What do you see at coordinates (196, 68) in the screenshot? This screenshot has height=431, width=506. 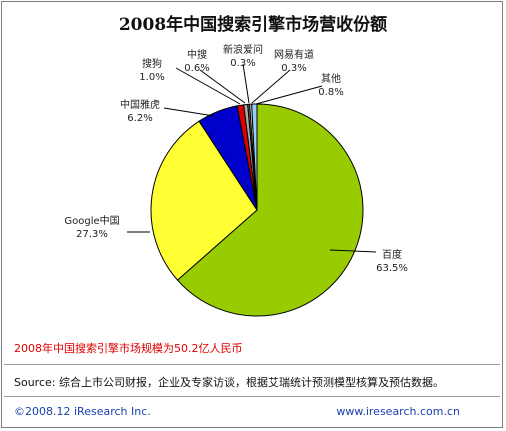 I see `slice-value-label: 0.6%` at bounding box center [196, 68].